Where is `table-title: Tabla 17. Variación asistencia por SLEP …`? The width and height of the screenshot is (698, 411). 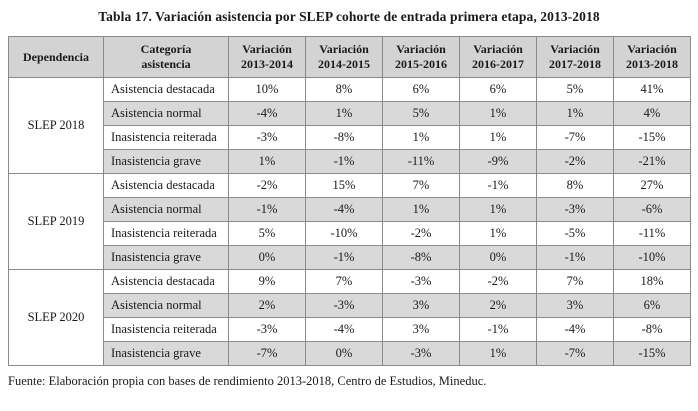 table-title: Tabla 17. Variación asistencia por SLEP … is located at coordinates (349, 16).